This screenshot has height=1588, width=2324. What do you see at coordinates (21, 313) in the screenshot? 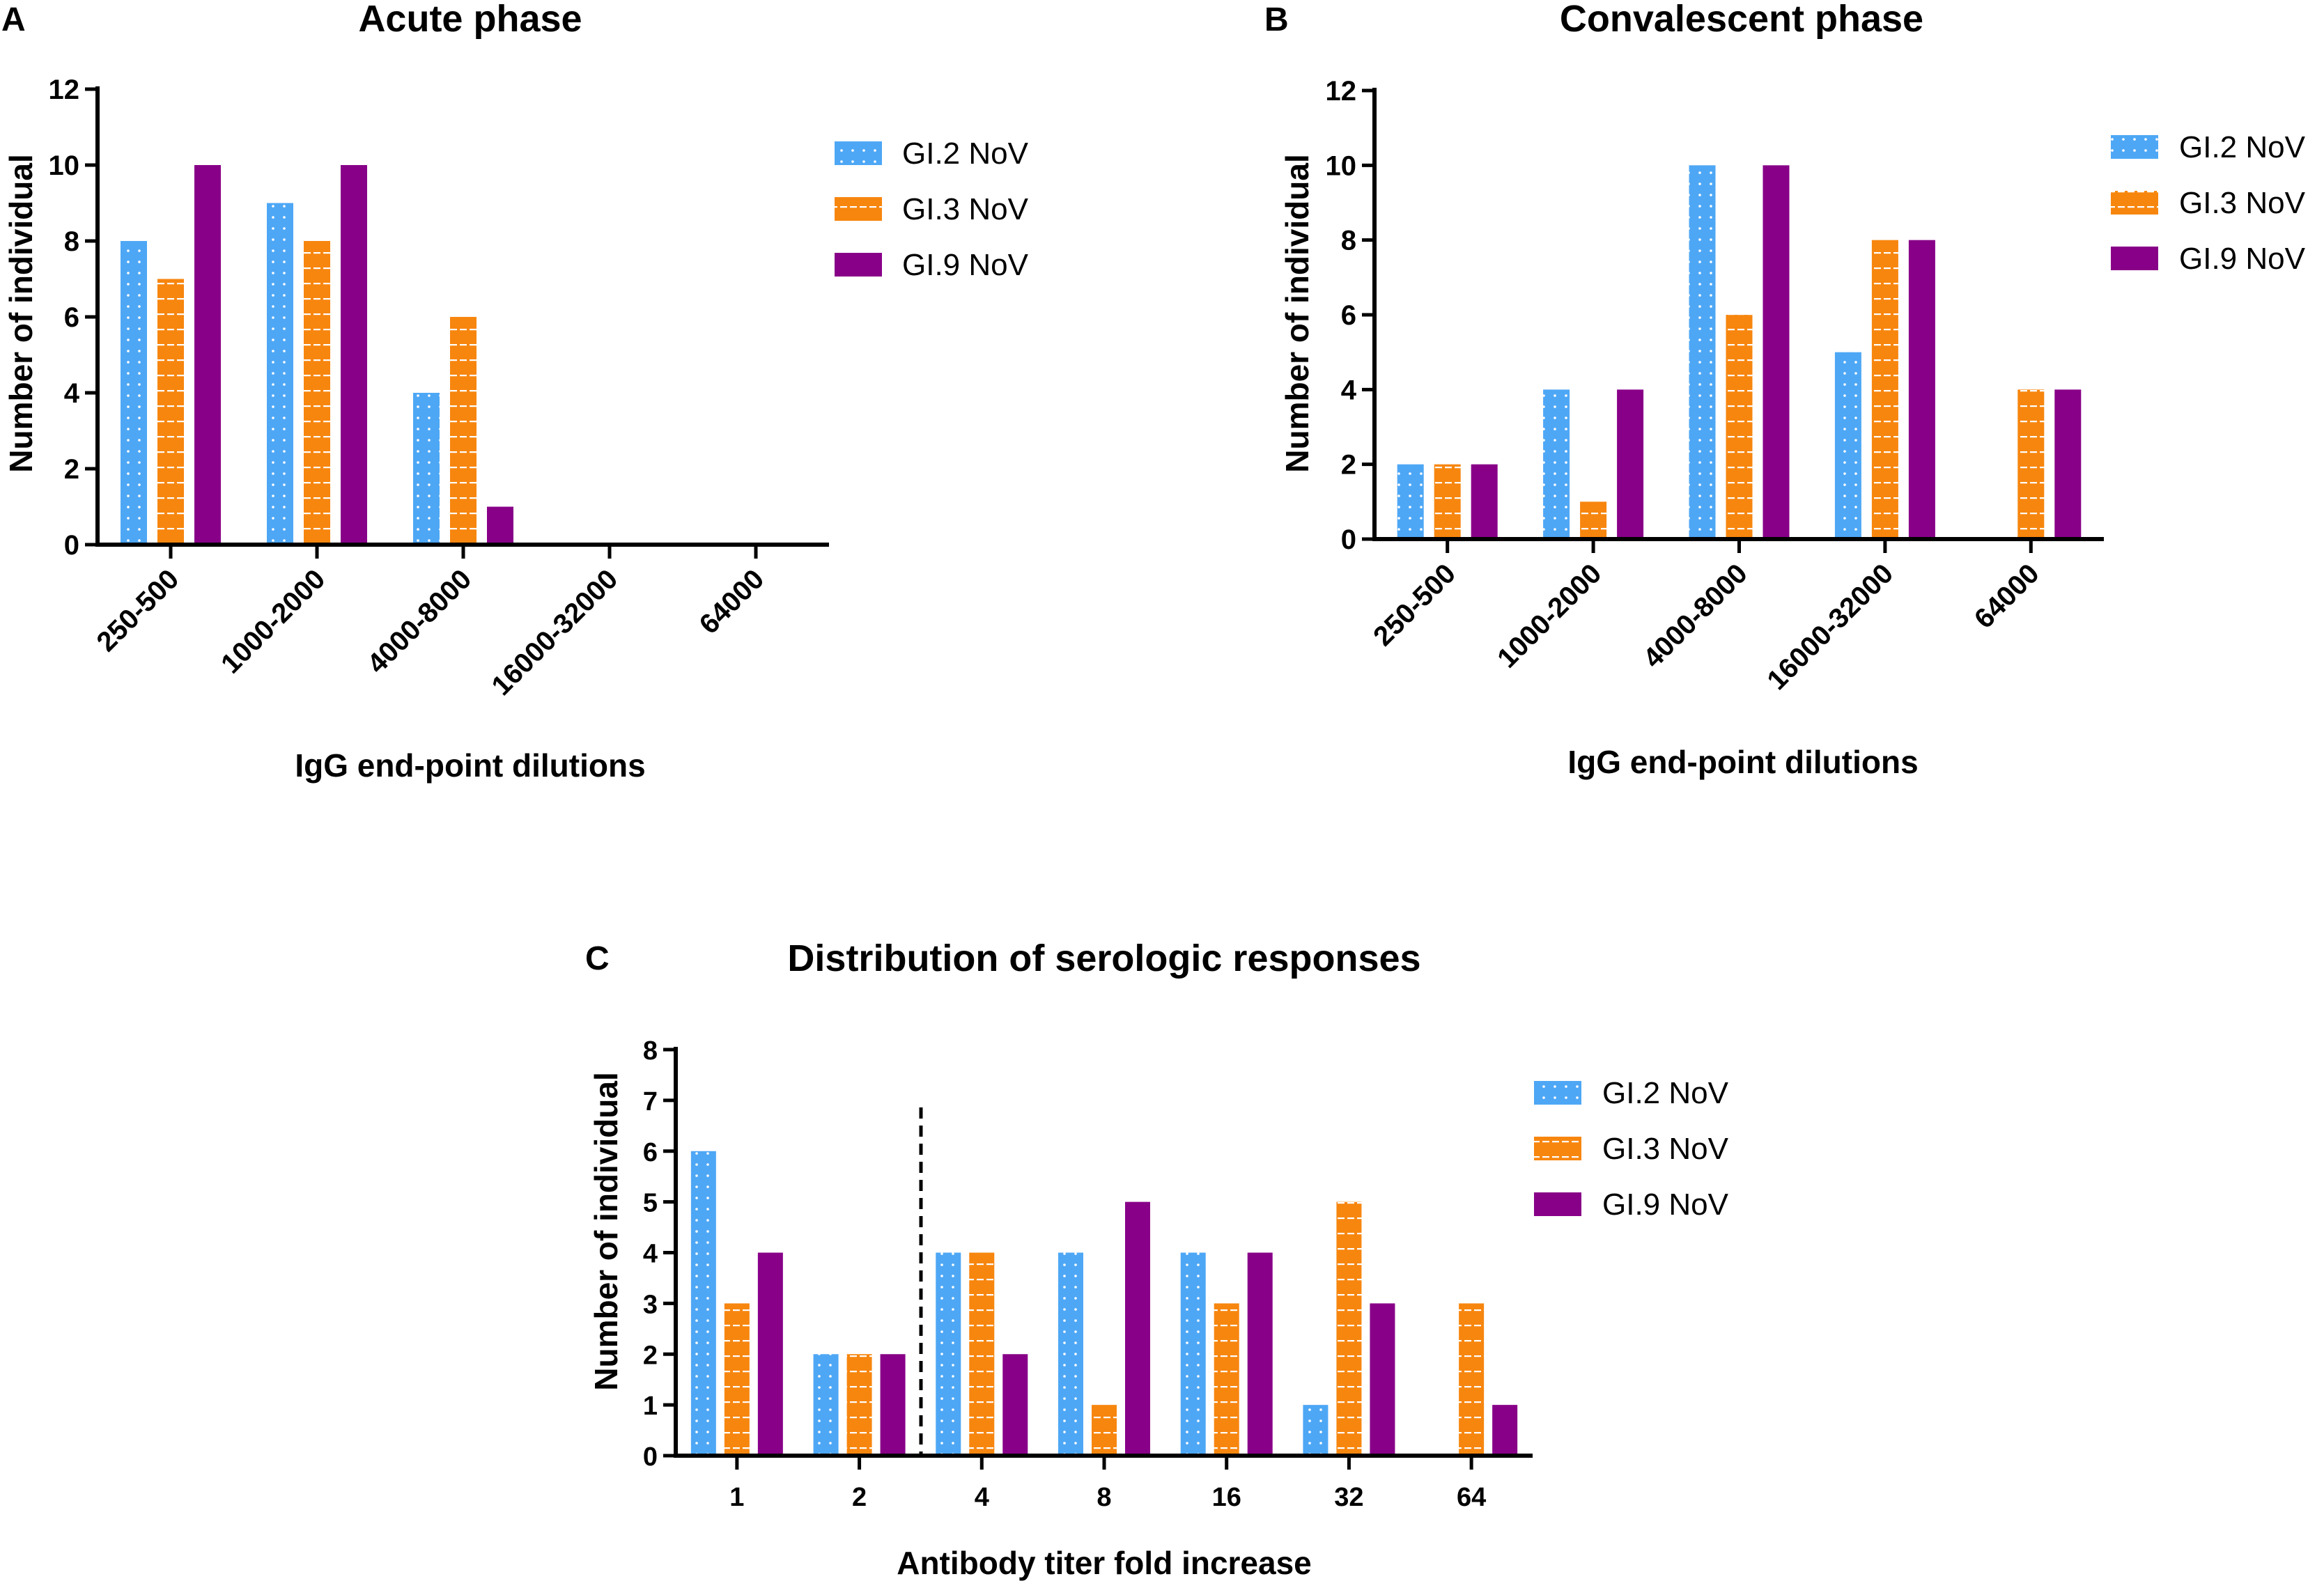
I see `y-axis-label-a: Number of individual` at bounding box center [21, 313].